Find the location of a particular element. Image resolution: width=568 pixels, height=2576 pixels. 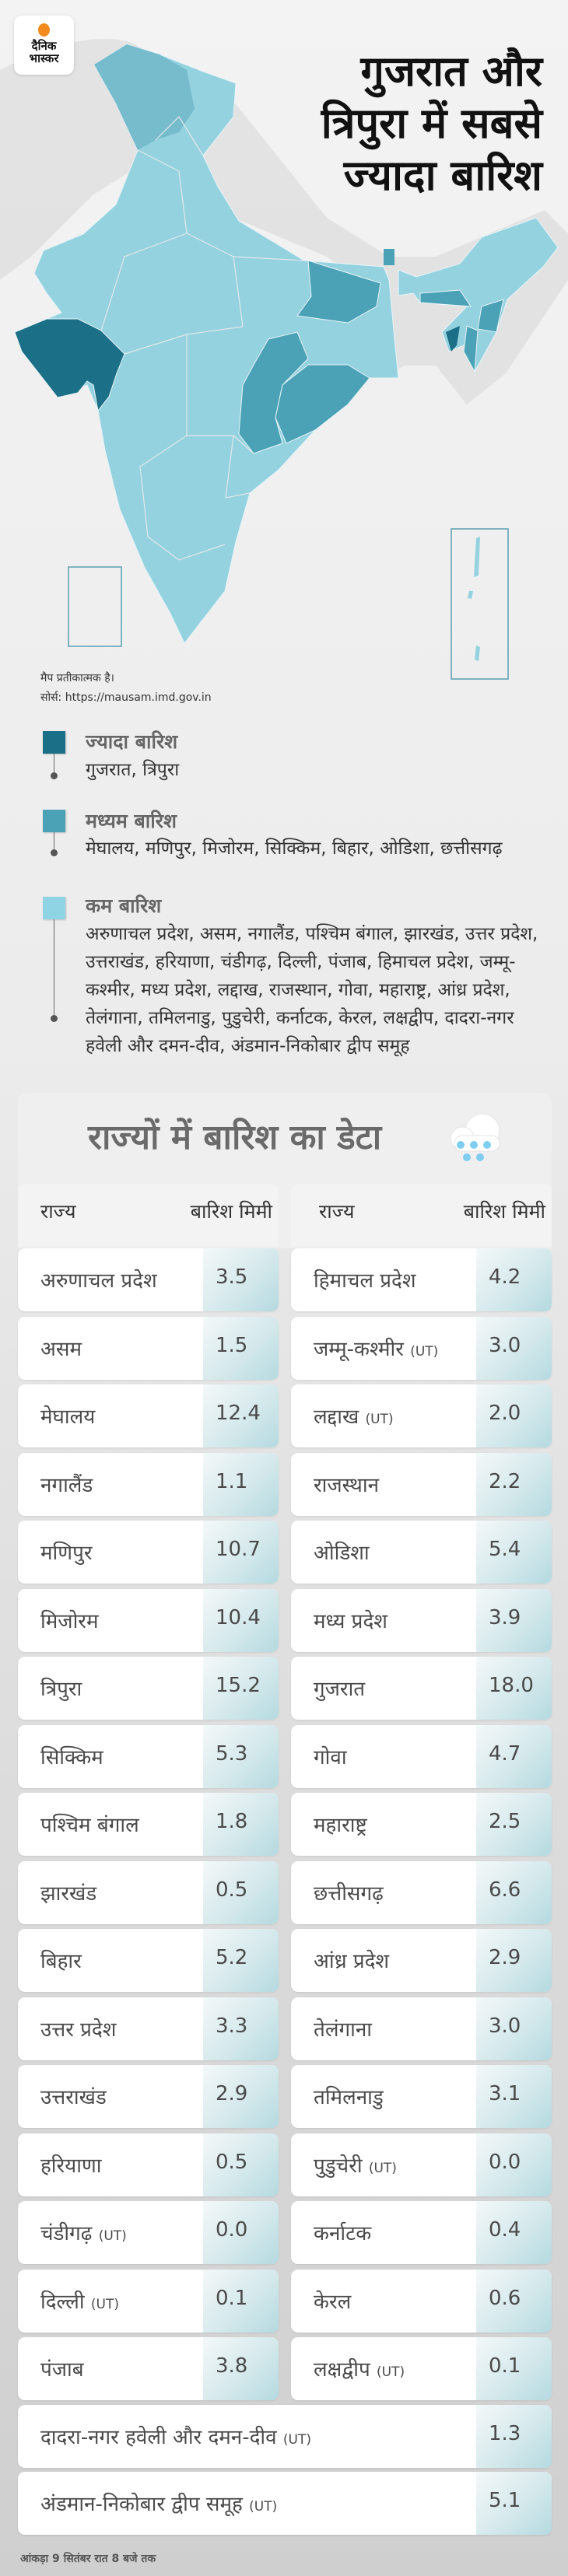

state-name: आंध्र प्रदेश is located at coordinates (351, 1960).